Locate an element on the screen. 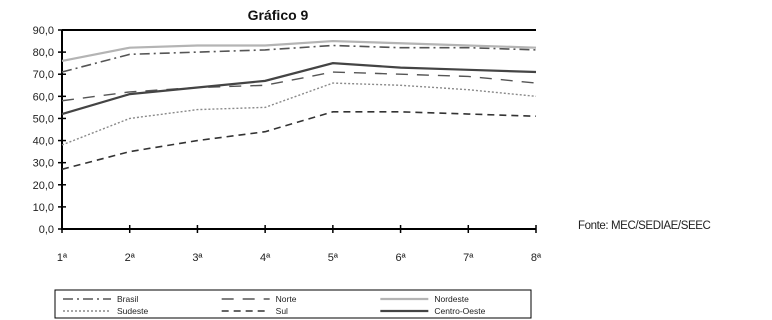  series-line-norte is located at coordinates (299, 86).